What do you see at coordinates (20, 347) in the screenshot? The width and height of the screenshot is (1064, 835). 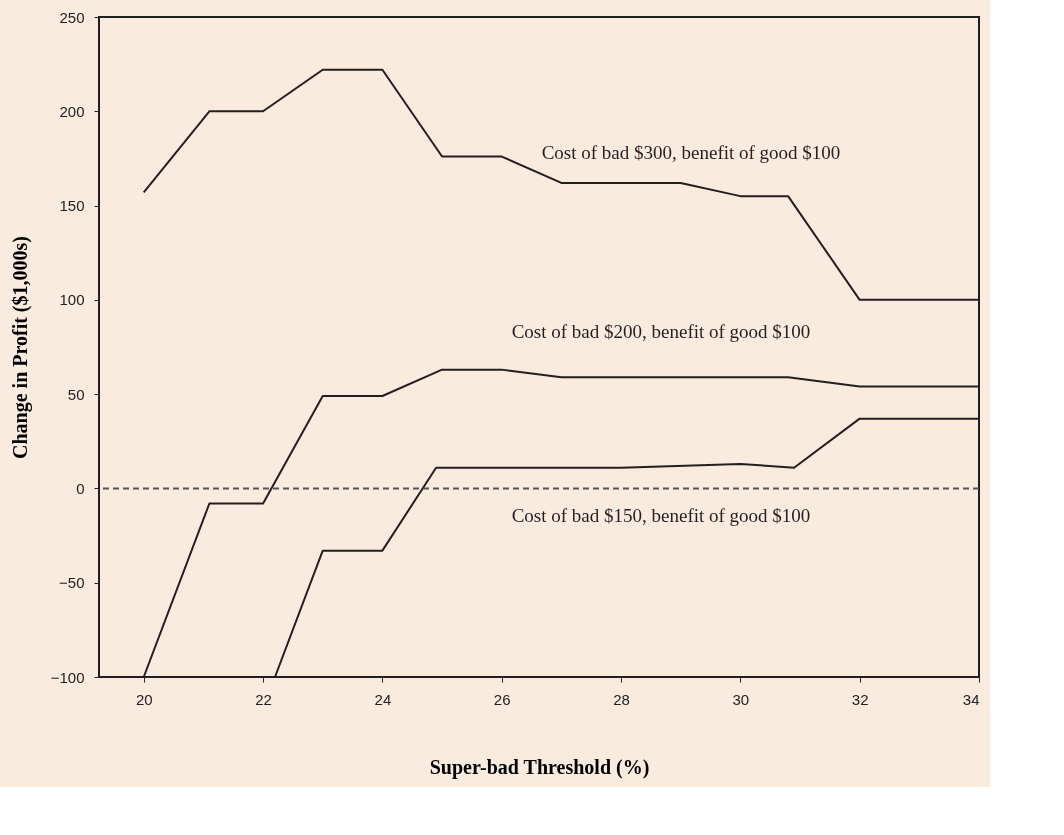 I see `y-axis-title: Change in Profit ($1,000s)` at bounding box center [20, 347].